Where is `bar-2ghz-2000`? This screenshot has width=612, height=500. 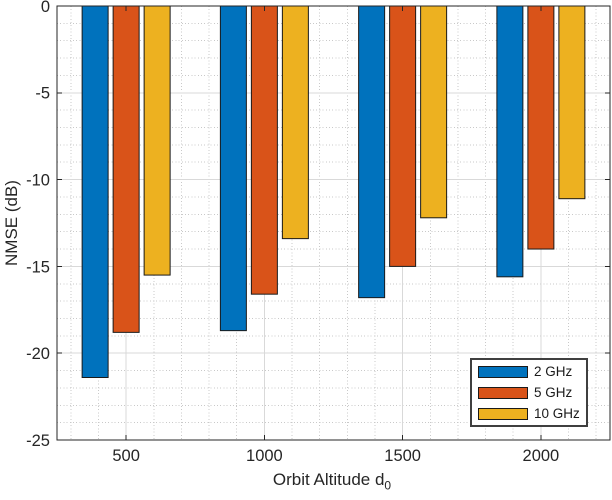 bar-2ghz-2000 is located at coordinates (510, 141).